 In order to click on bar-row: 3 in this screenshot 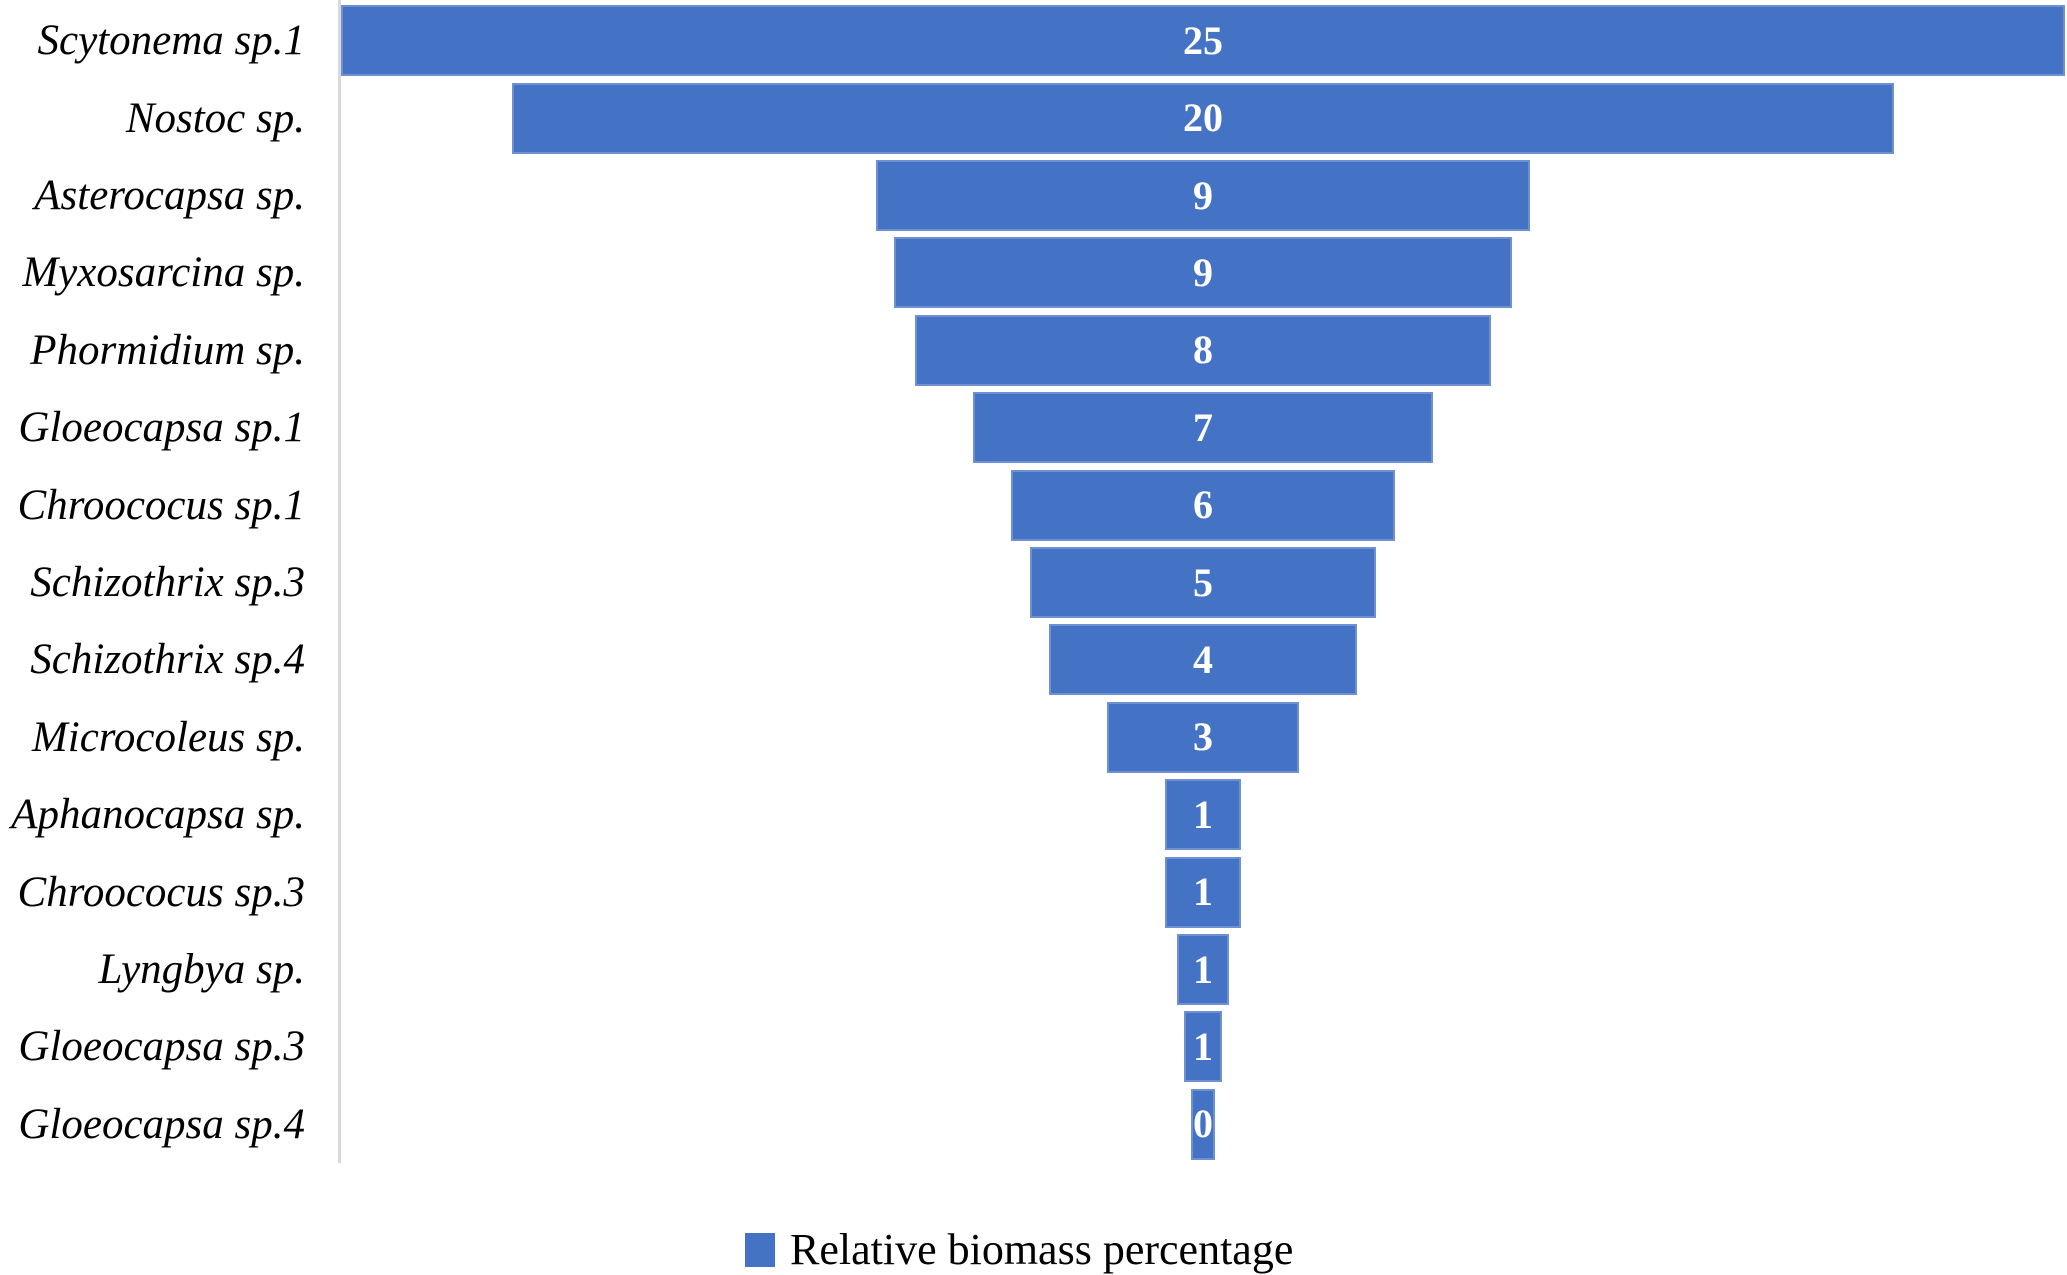, I will do `click(1203, 737)`.